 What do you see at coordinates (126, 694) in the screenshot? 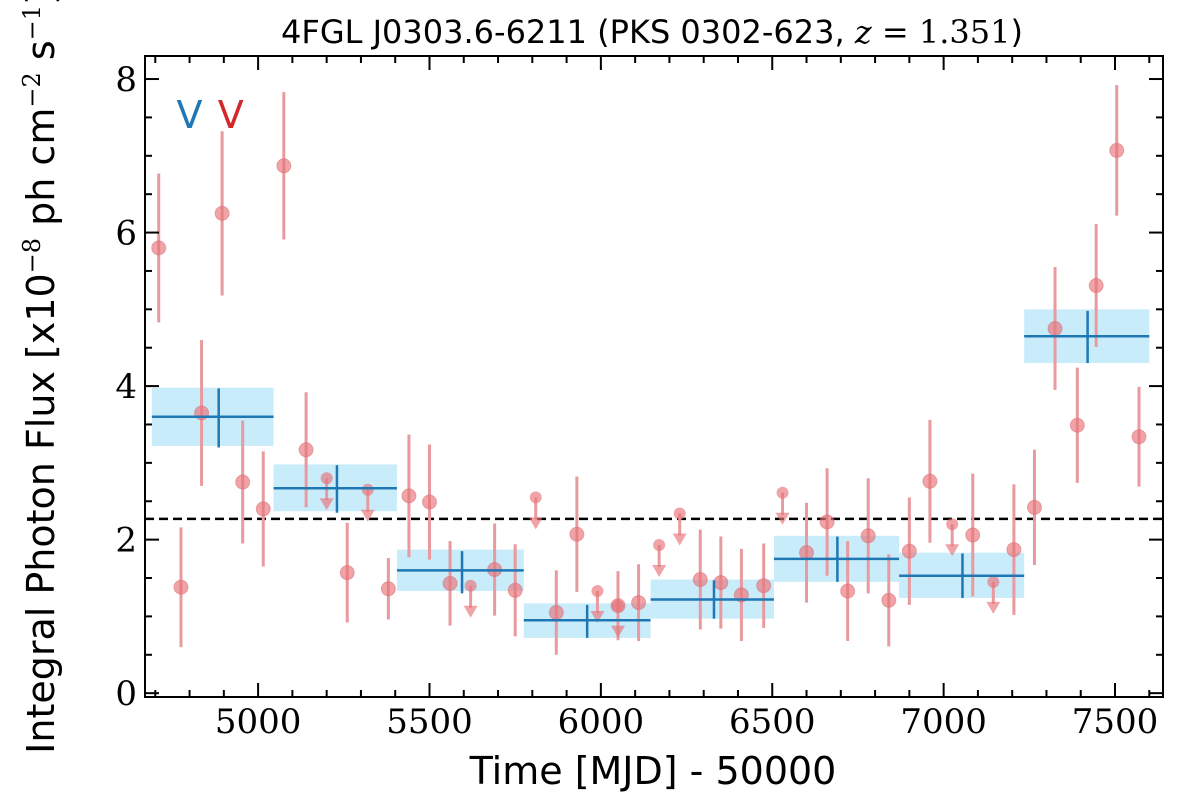
I see `y-tick-label: 0` at bounding box center [126, 694].